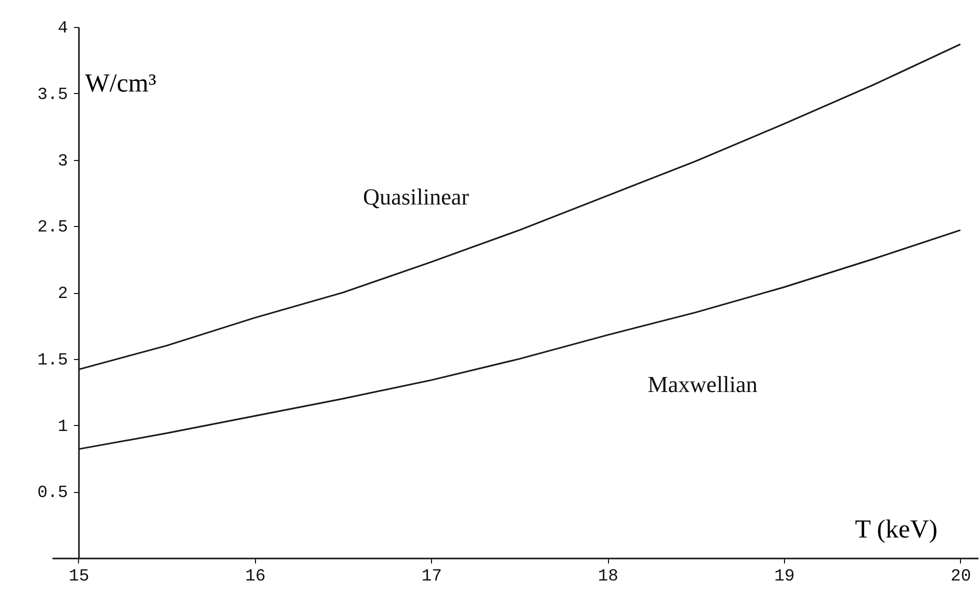 Image resolution: width=980 pixels, height=604 pixels. What do you see at coordinates (703, 384) in the screenshot?
I see `series-label: Maxwellian` at bounding box center [703, 384].